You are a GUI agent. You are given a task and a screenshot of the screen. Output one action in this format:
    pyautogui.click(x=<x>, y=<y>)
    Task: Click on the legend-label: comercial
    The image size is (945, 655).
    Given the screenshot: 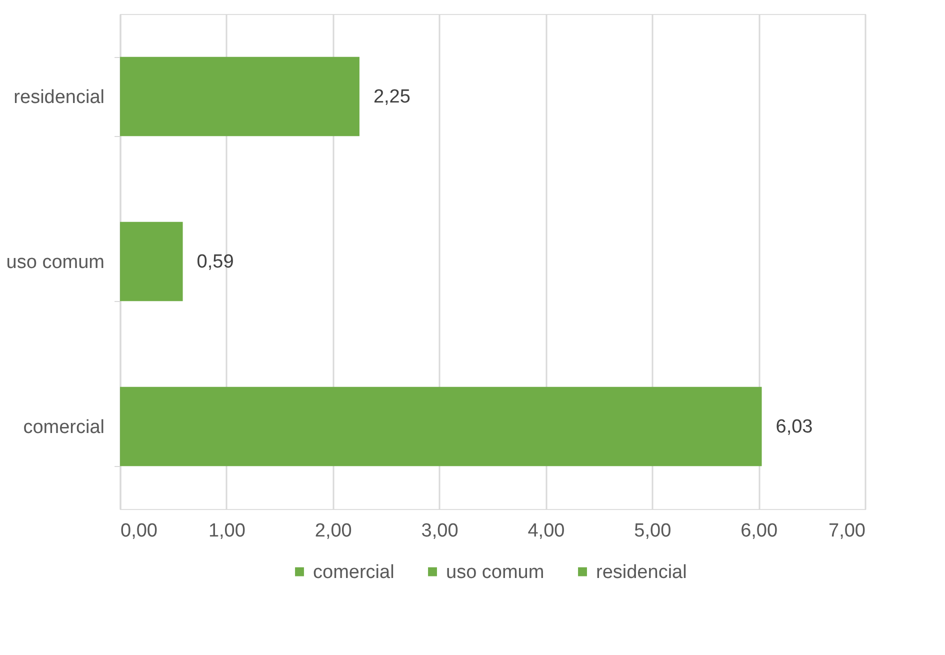 What is the action you would take?
    pyautogui.click(x=353, y=572)
    